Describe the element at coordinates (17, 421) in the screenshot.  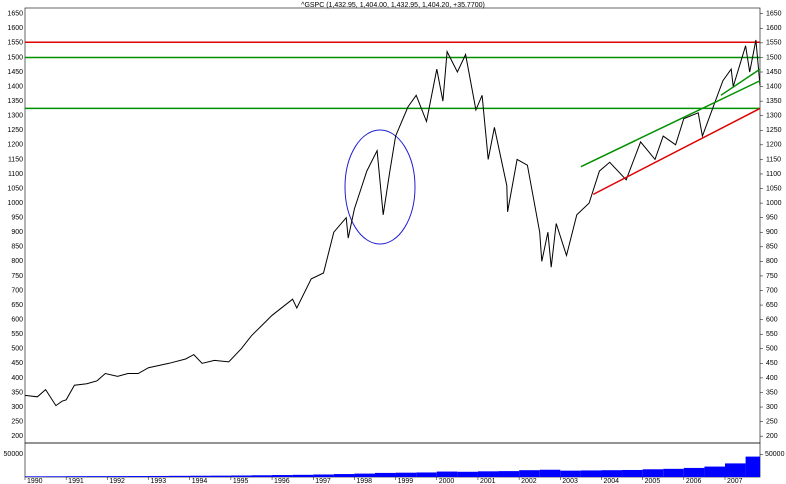
I see `y-tick-label-left: 250` at that location.